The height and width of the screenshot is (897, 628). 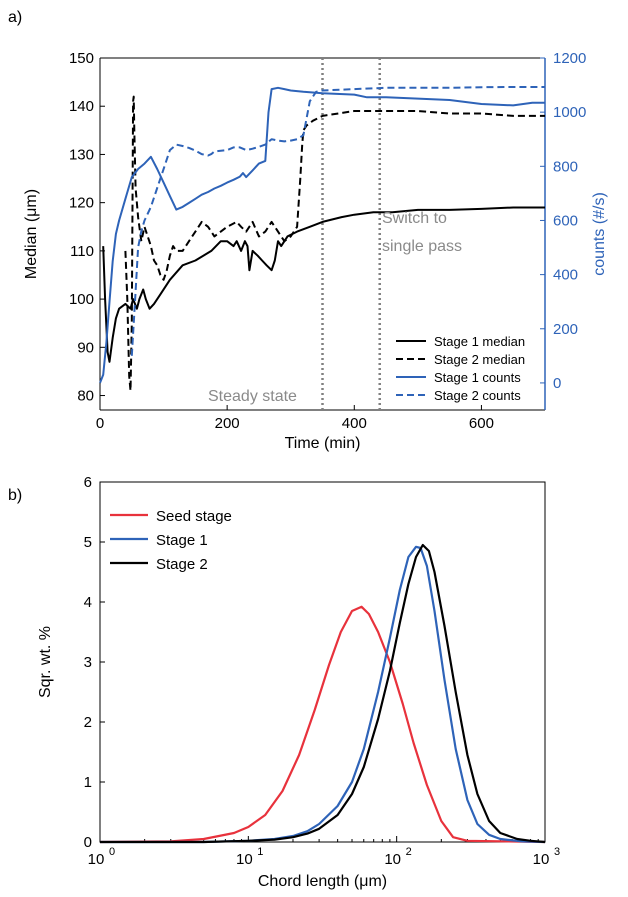 I want to click on panel-b-y-tick-label: 0, so click(x=88, y=842).